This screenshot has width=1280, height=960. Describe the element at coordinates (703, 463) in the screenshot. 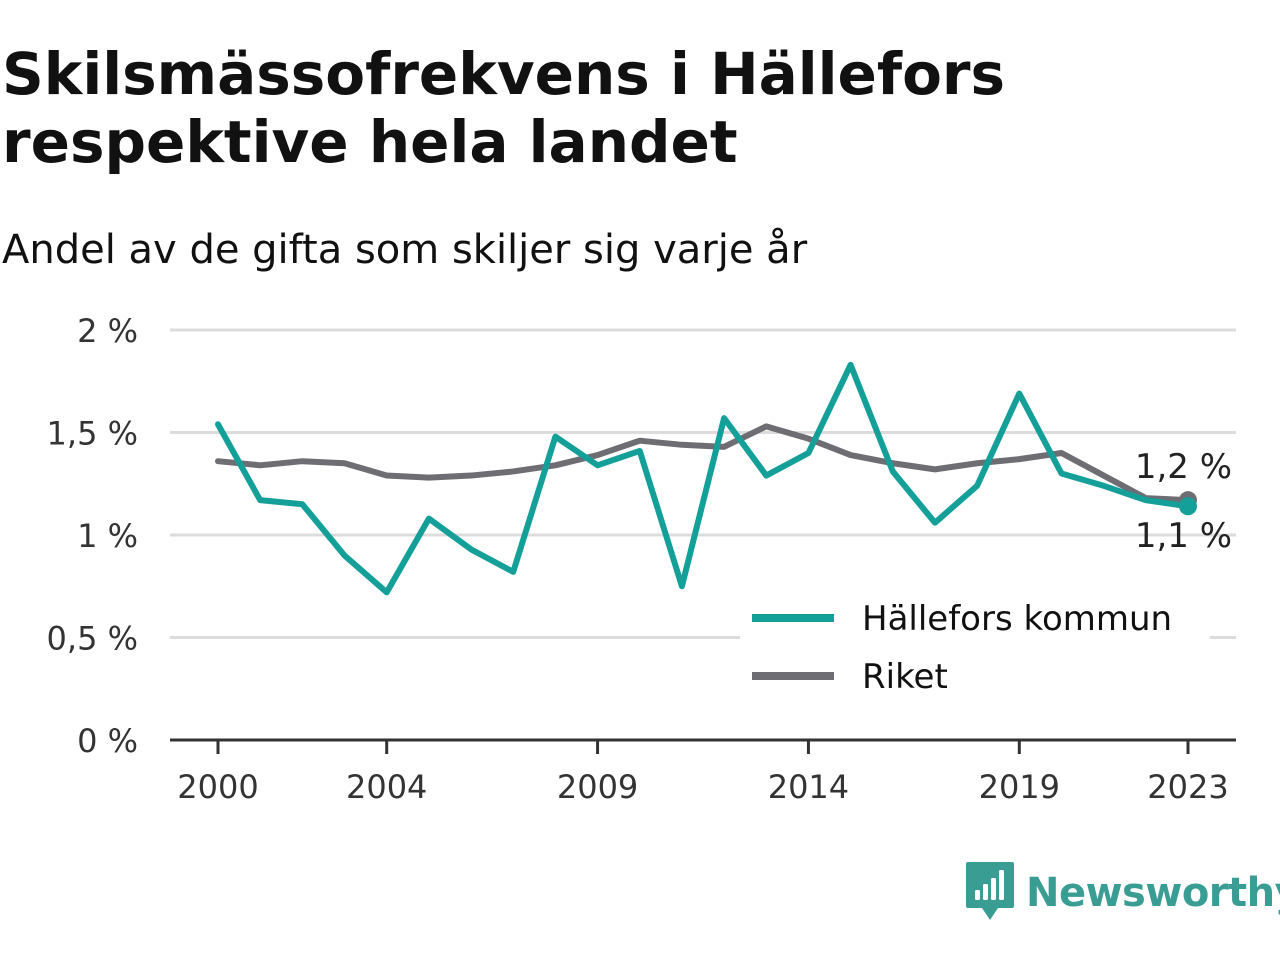

I see `series-line` at that location.